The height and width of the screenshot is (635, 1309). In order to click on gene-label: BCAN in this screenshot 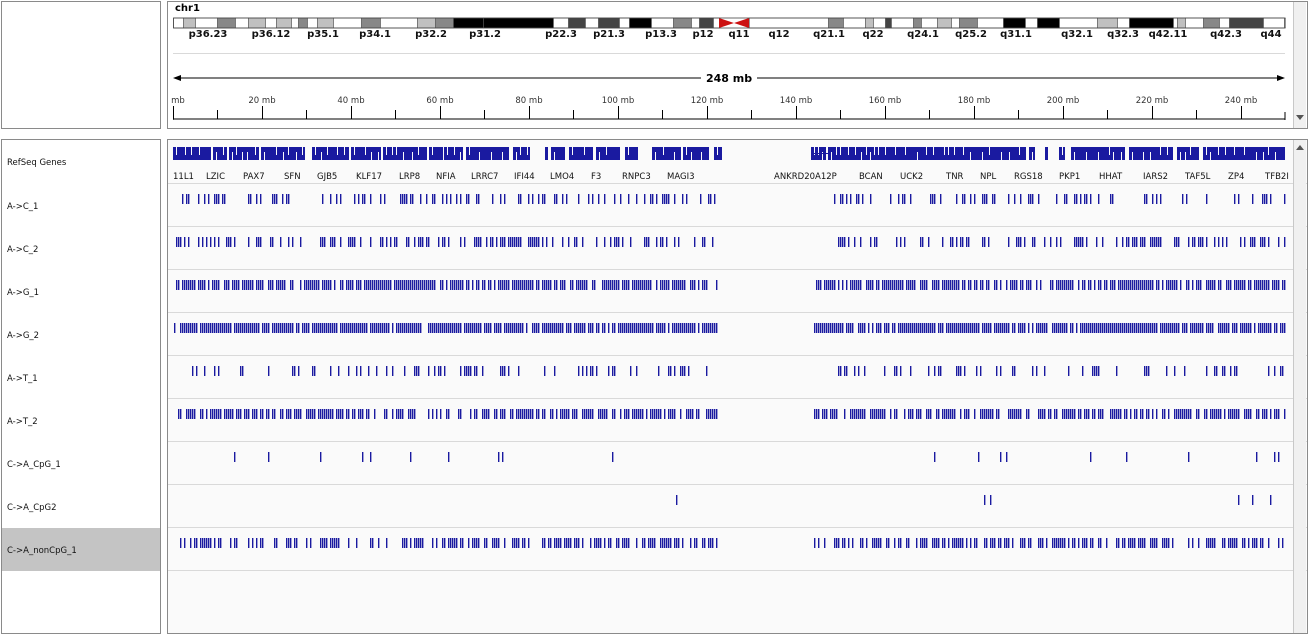, I will do `click(871, 177)`.